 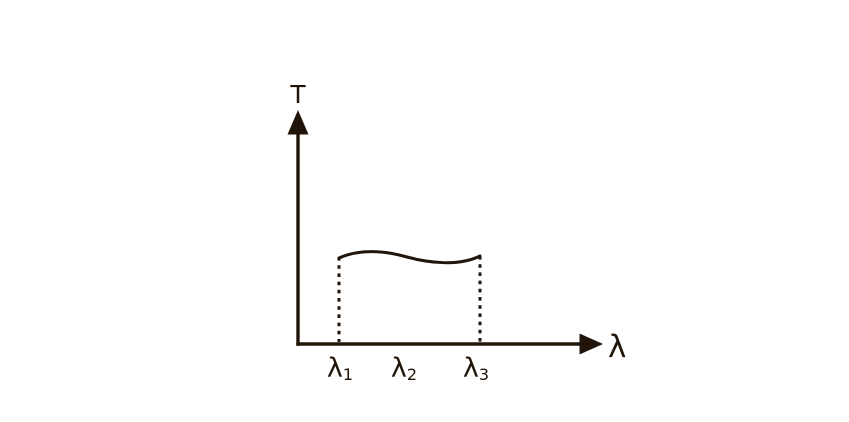 What do you see at coordinates (399, 368) in the screenshot?
I see `tick-lambda2-base: λ` at bounding box center [399, 368].